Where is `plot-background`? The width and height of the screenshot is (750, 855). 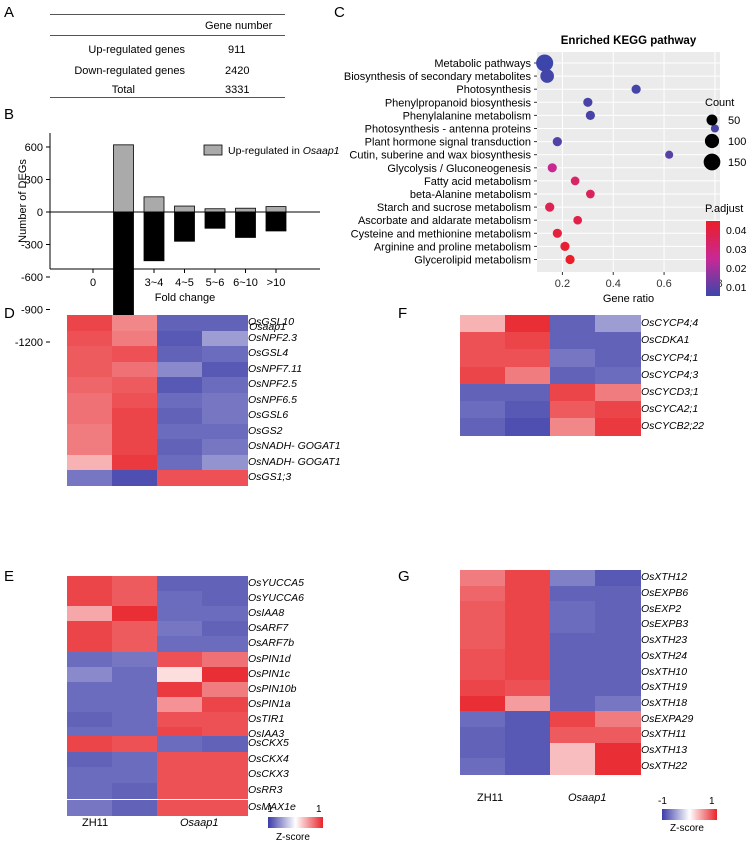 plot-background is located at coordinates (628, 162).